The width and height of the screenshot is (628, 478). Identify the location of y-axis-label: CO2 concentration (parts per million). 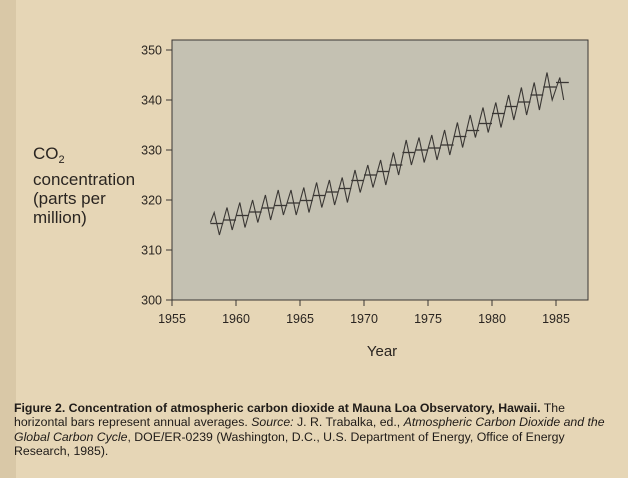
(93, 185).